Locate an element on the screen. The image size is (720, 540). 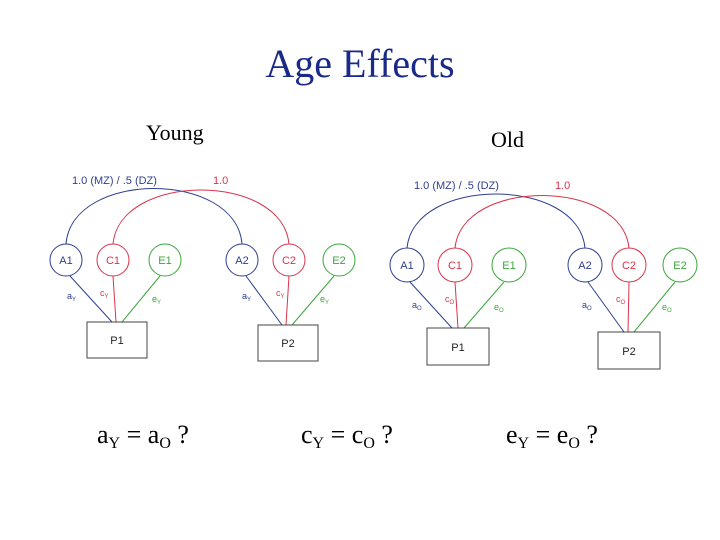
old-path-a2-label: aO is located at coordinates (587, 306).